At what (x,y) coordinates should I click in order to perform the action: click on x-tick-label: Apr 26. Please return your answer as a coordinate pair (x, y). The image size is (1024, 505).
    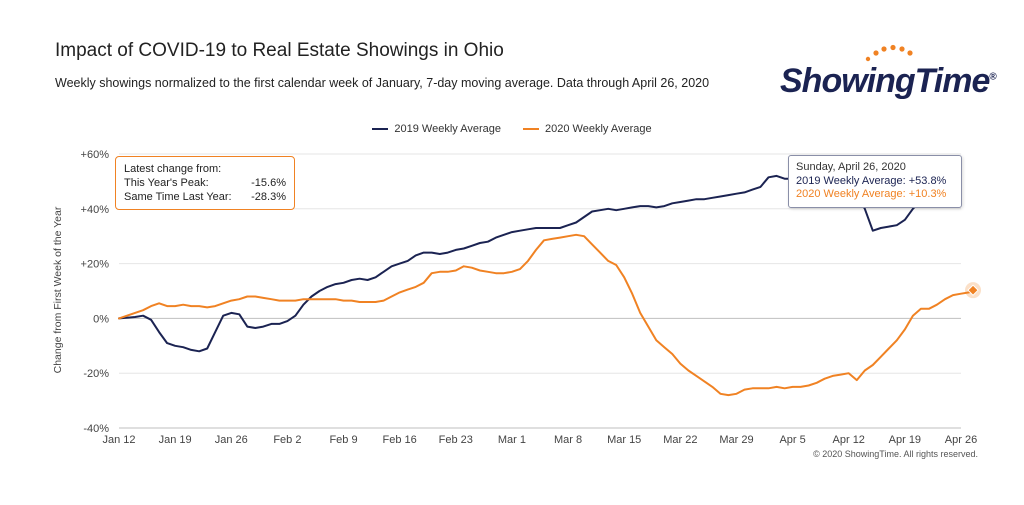
    Looking at the image, I should click on (961, 440).